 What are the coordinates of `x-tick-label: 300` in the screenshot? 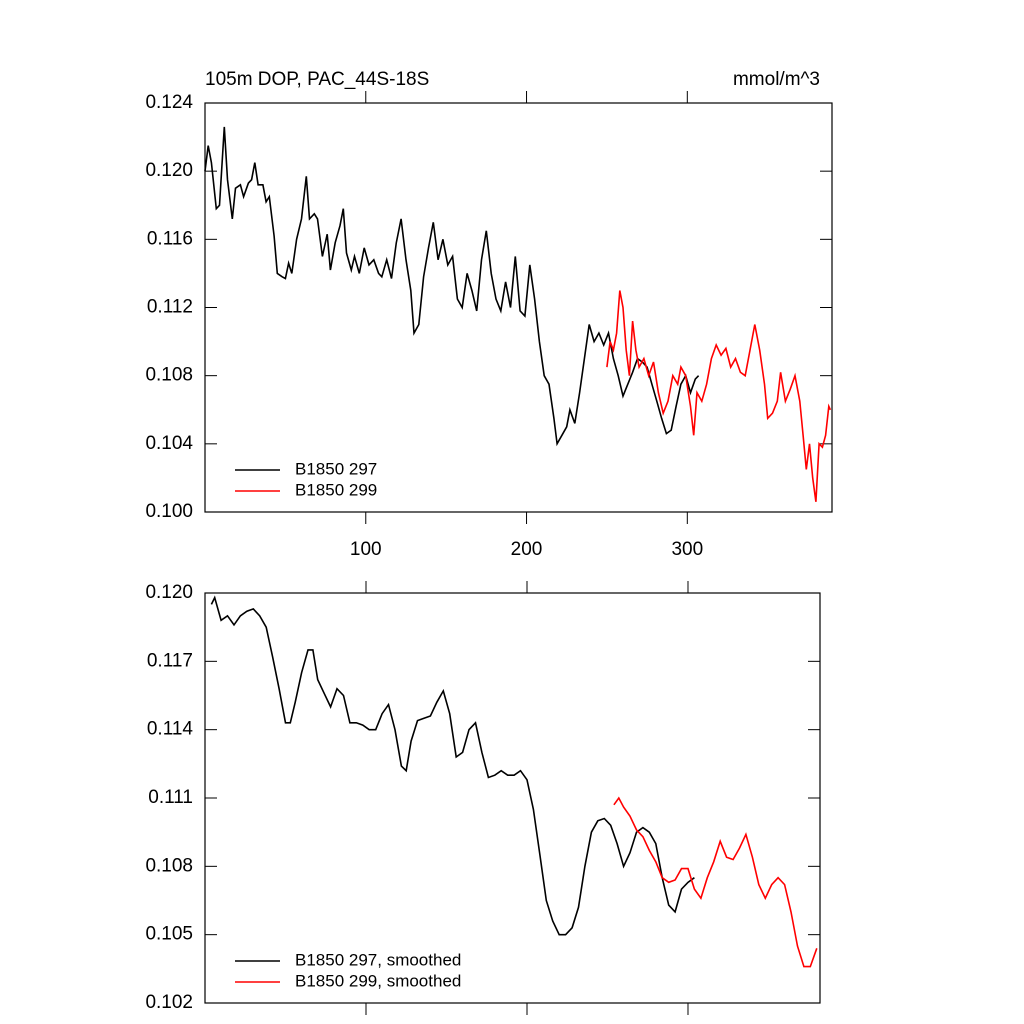 It's located at (687, 549).